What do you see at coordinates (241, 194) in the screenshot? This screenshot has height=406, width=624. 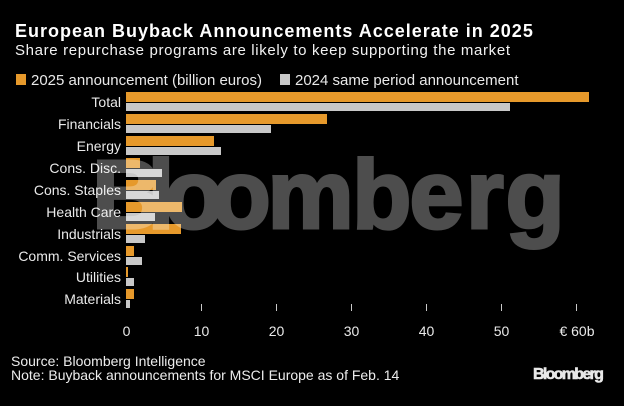 I see `svg-text: o` at bounding box center [241, 194].